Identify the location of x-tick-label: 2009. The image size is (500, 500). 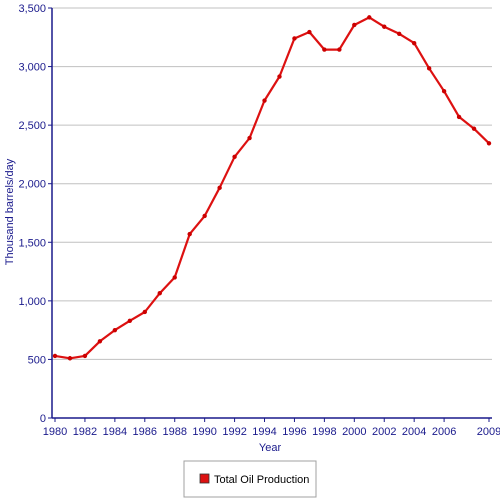
(488, 432).